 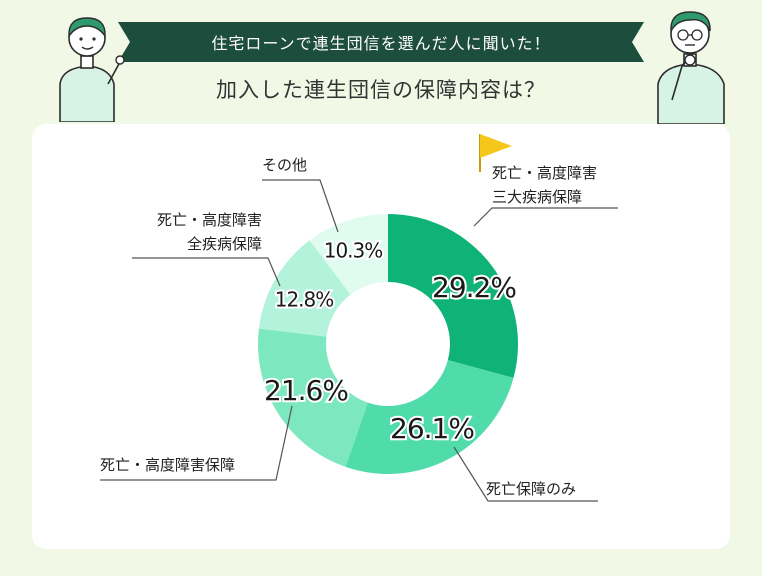 I want to click on slice-category-label: その他, so click(x=284, y=165).